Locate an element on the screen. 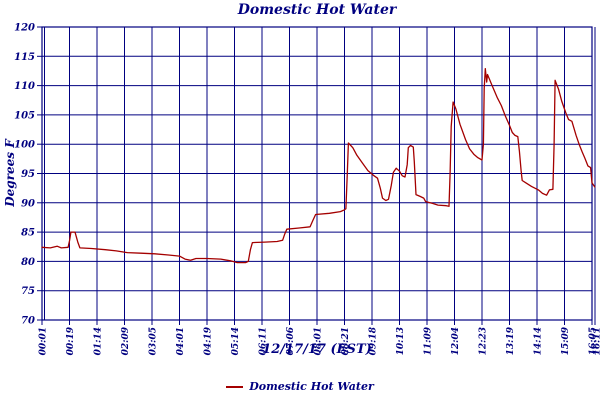  y-tick-label: 90 is located at coordinates (28, 203).